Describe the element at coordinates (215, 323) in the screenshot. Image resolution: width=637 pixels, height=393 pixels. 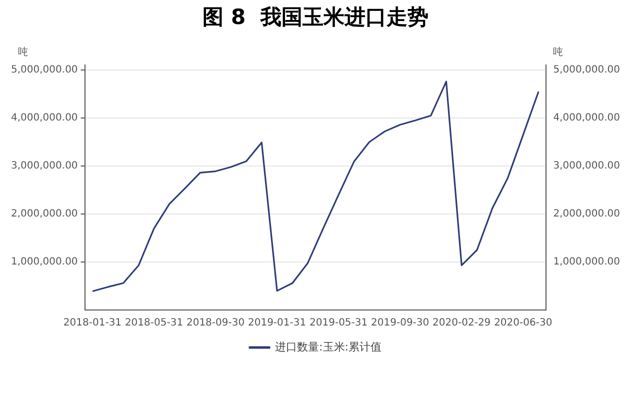
I see `x-tick-label: 2018-09-30` at that location.